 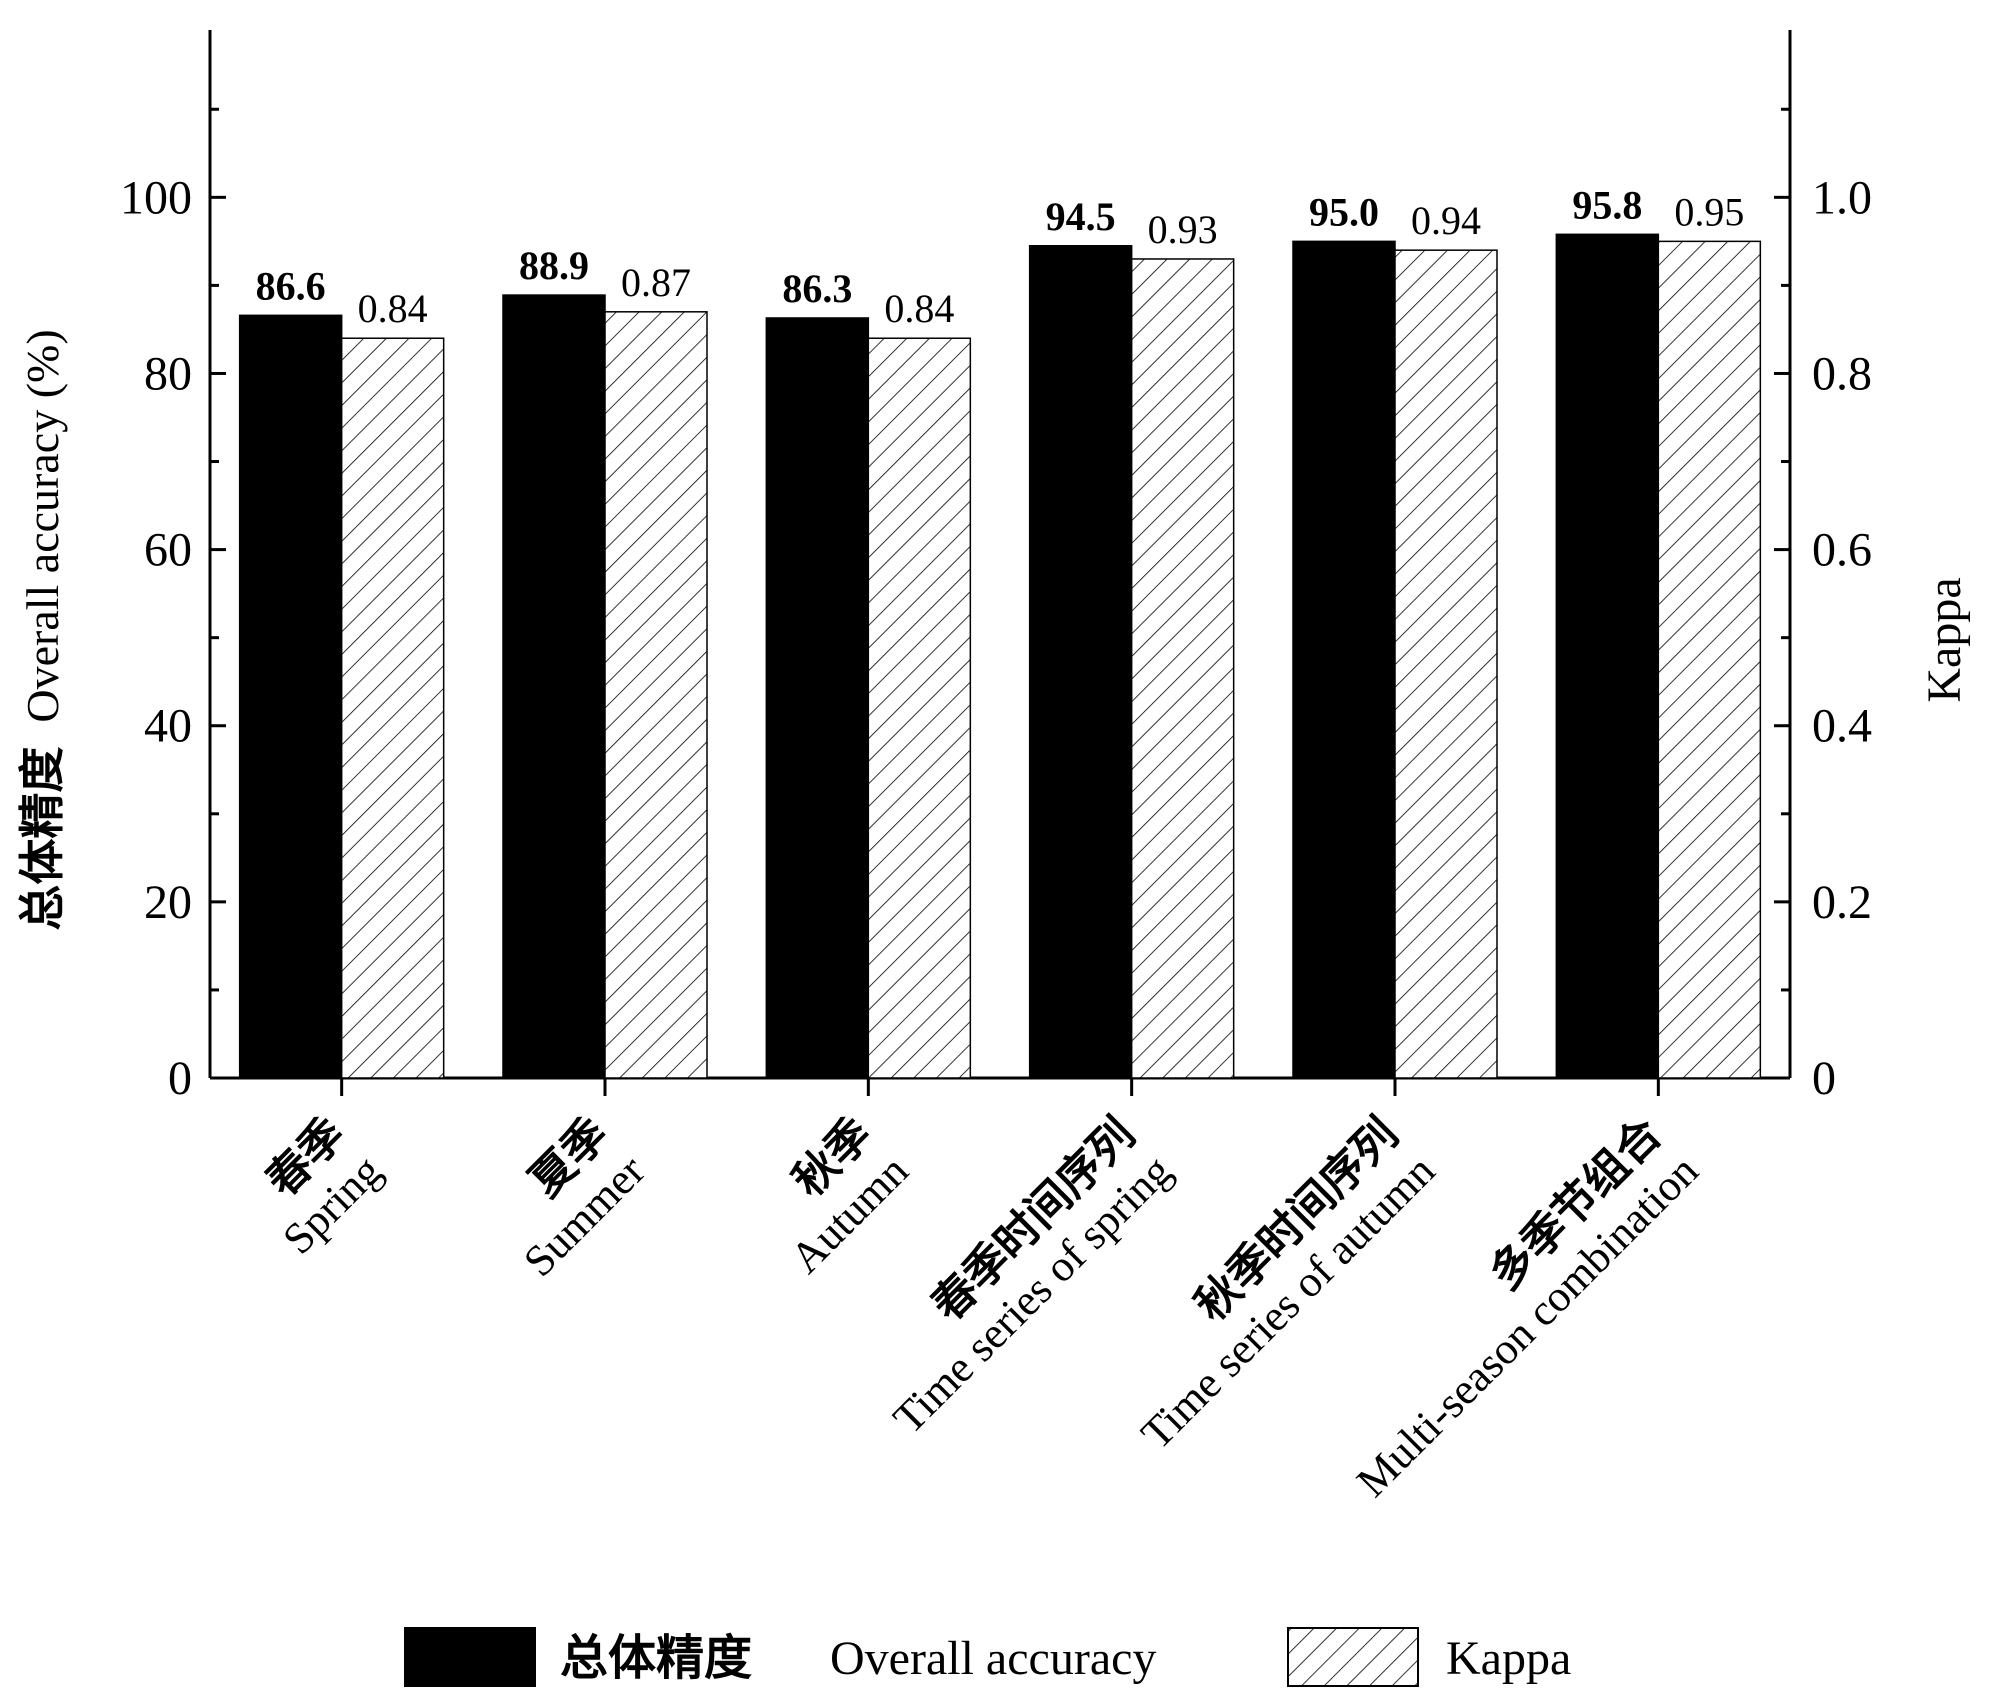 What do you see at coordinates (42, 525) in the screenshot?
I see `y-axis-left-title-en: Overall accuracy (%)` at bounding box center [42, 525].